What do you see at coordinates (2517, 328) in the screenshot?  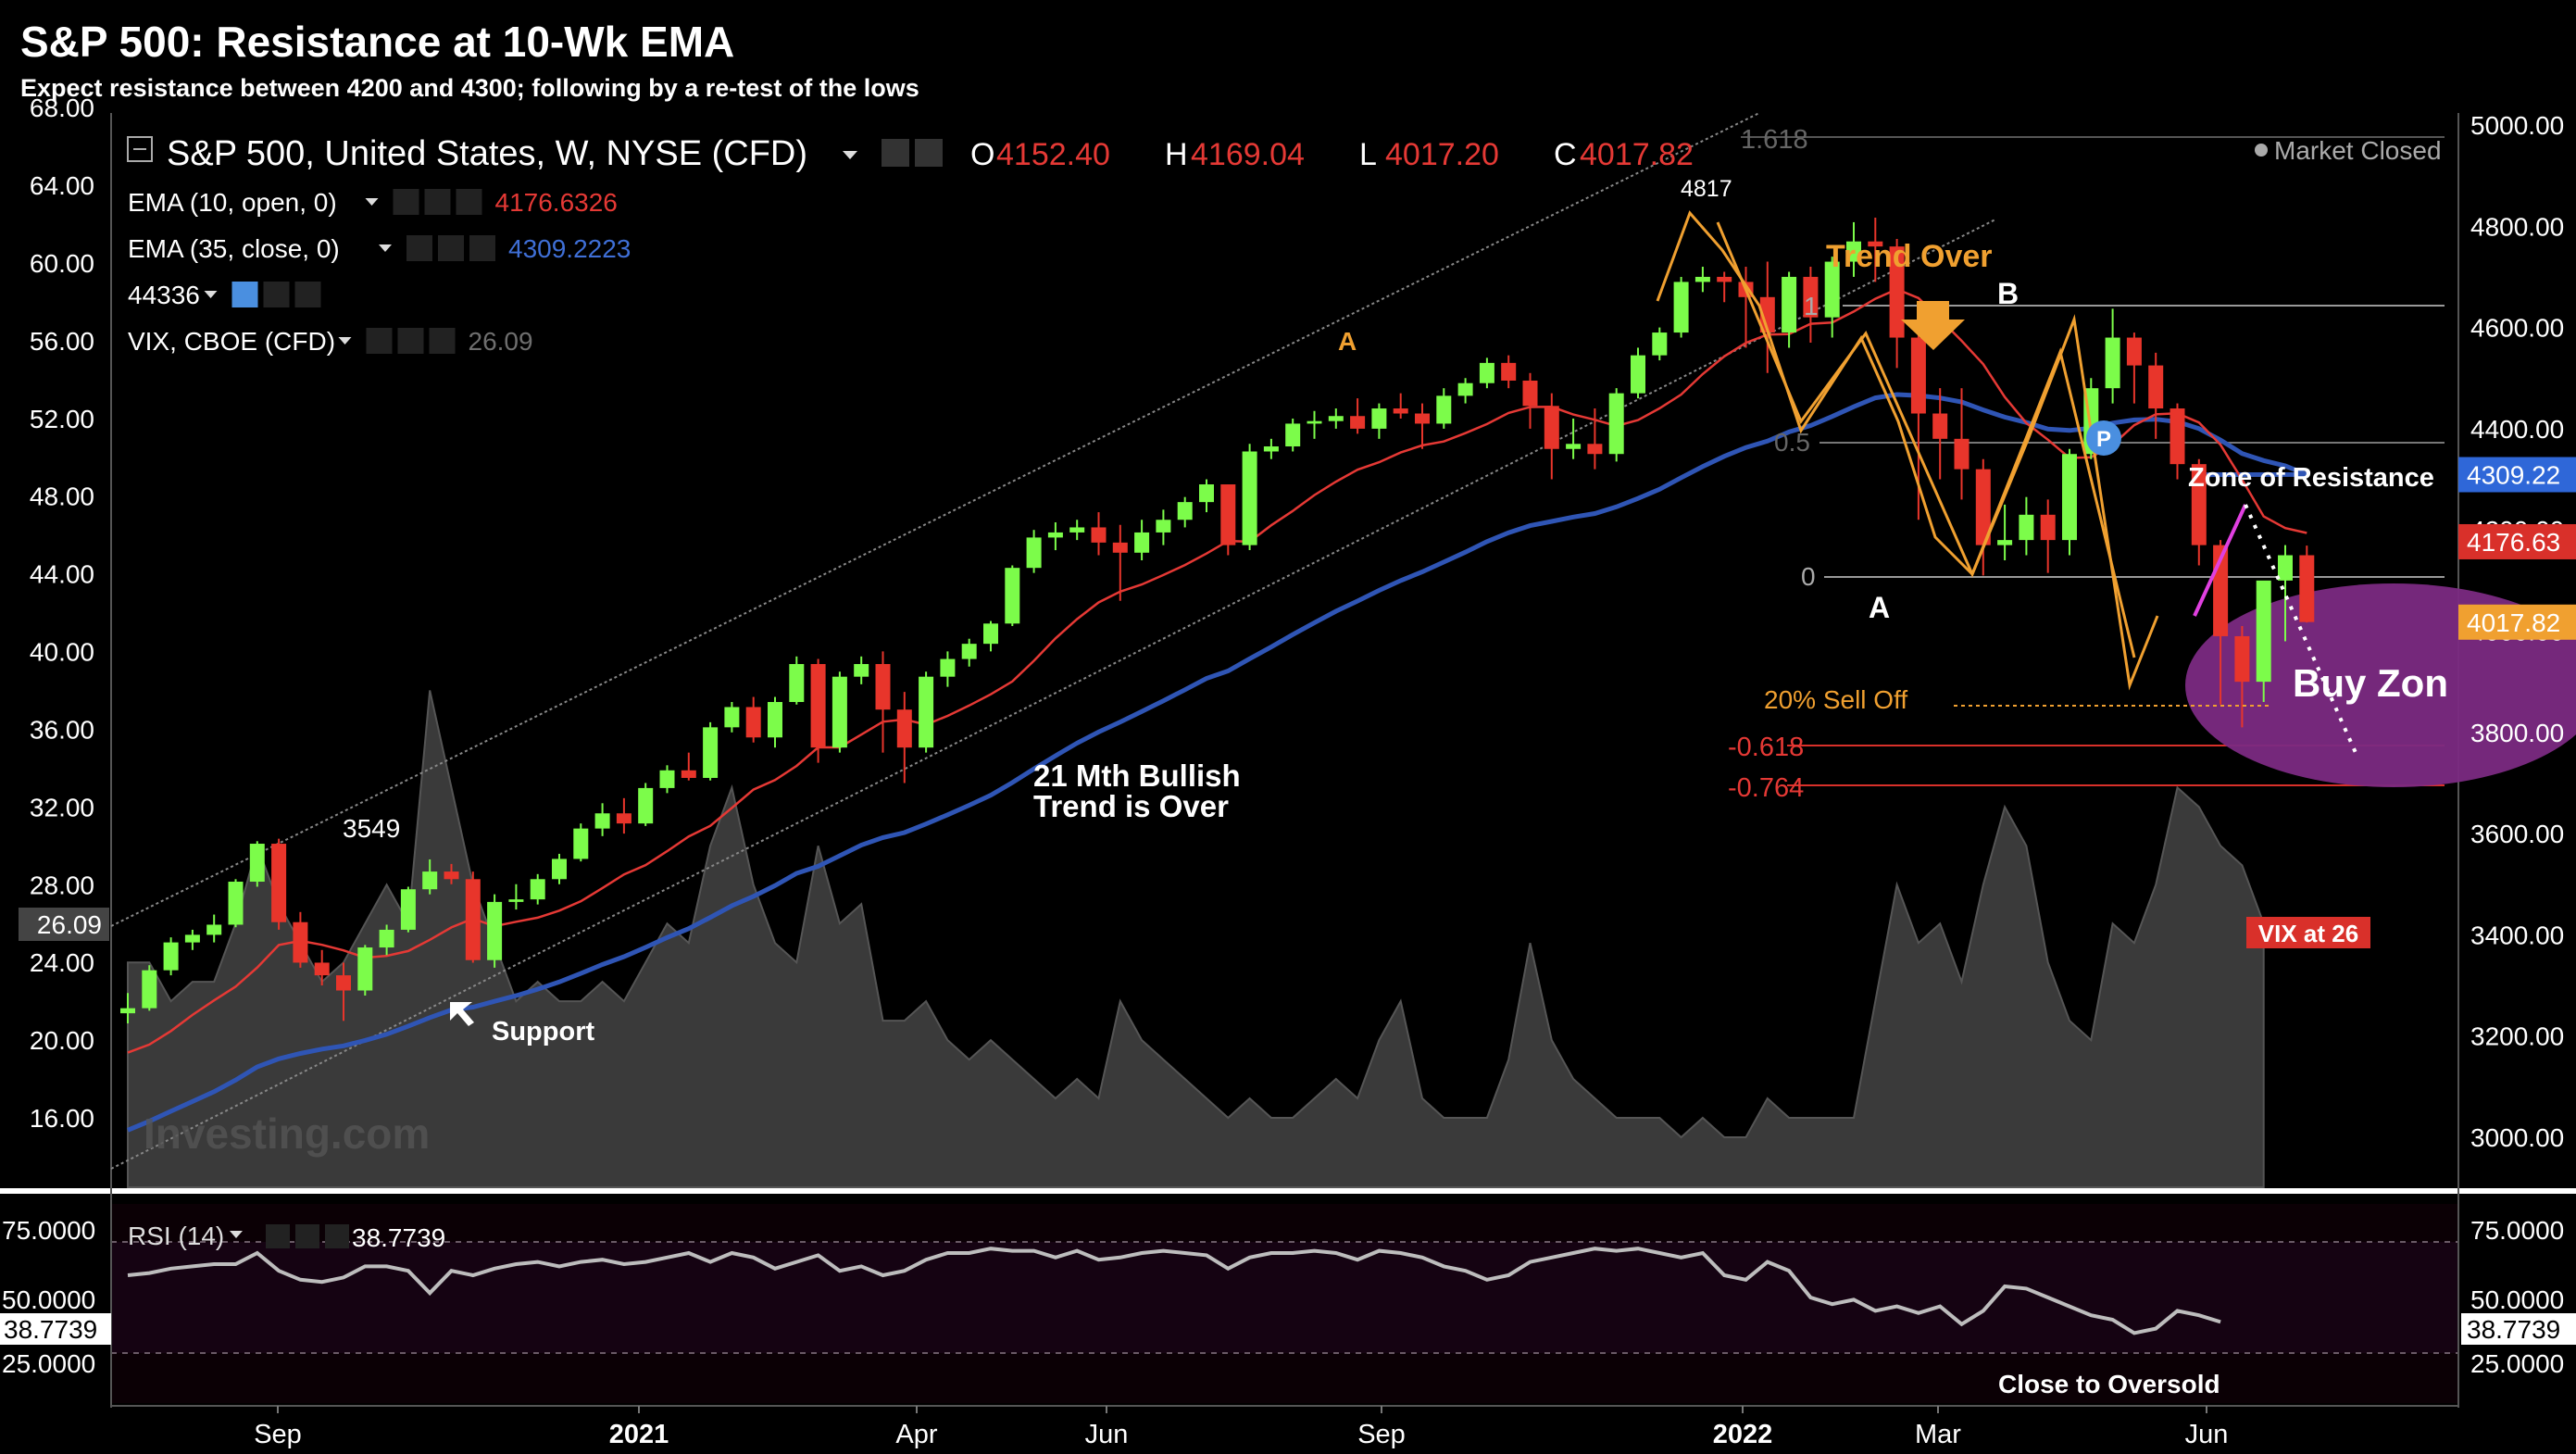 I see `right-tick-label: 4600.00` at bounding box center [2517, 328].